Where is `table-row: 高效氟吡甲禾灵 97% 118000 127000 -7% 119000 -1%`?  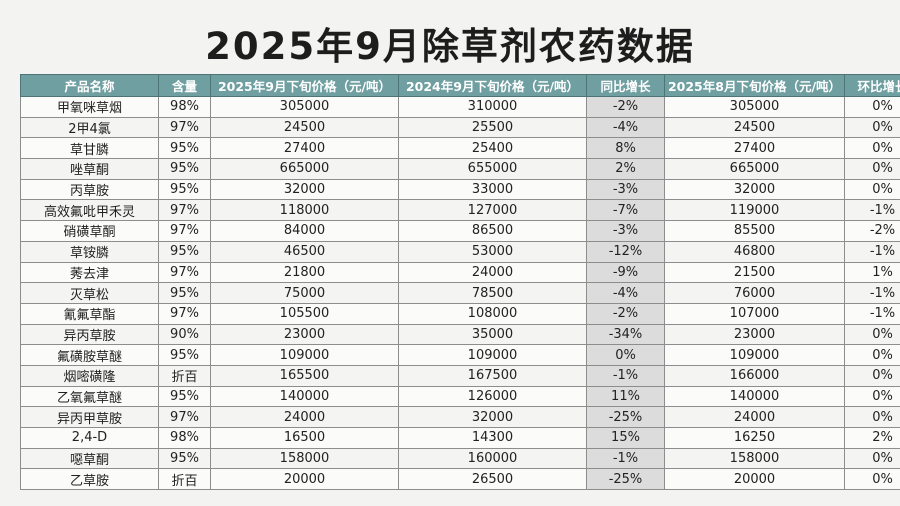 table-row: 高效氟吡甲禾灵 97% 118000 127000 -7% 119000 -1% is located at coordinates (460, 210).